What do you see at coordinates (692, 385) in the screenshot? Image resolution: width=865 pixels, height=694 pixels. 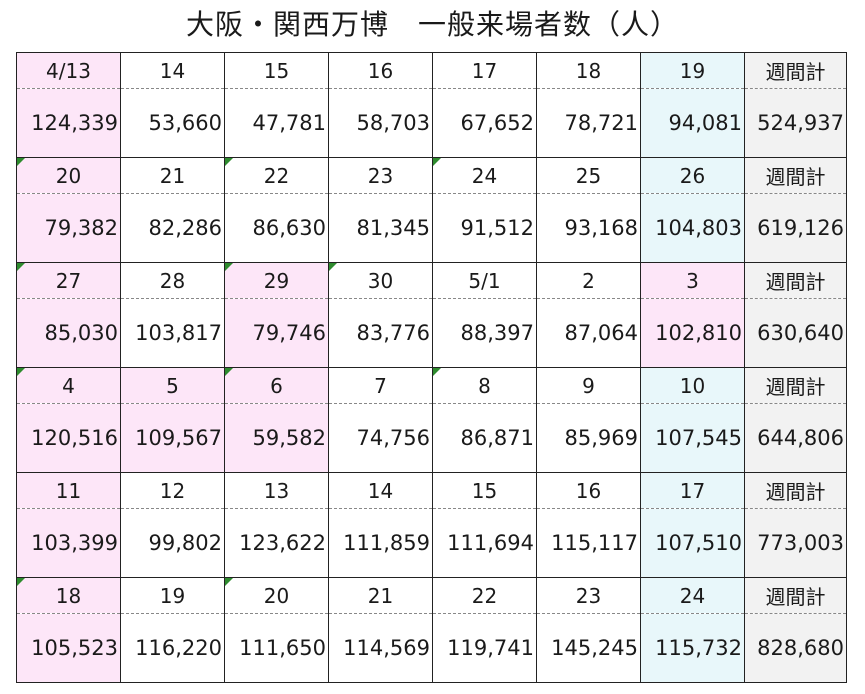 I see `date-cell: 10` at bounding box center [692, 385].